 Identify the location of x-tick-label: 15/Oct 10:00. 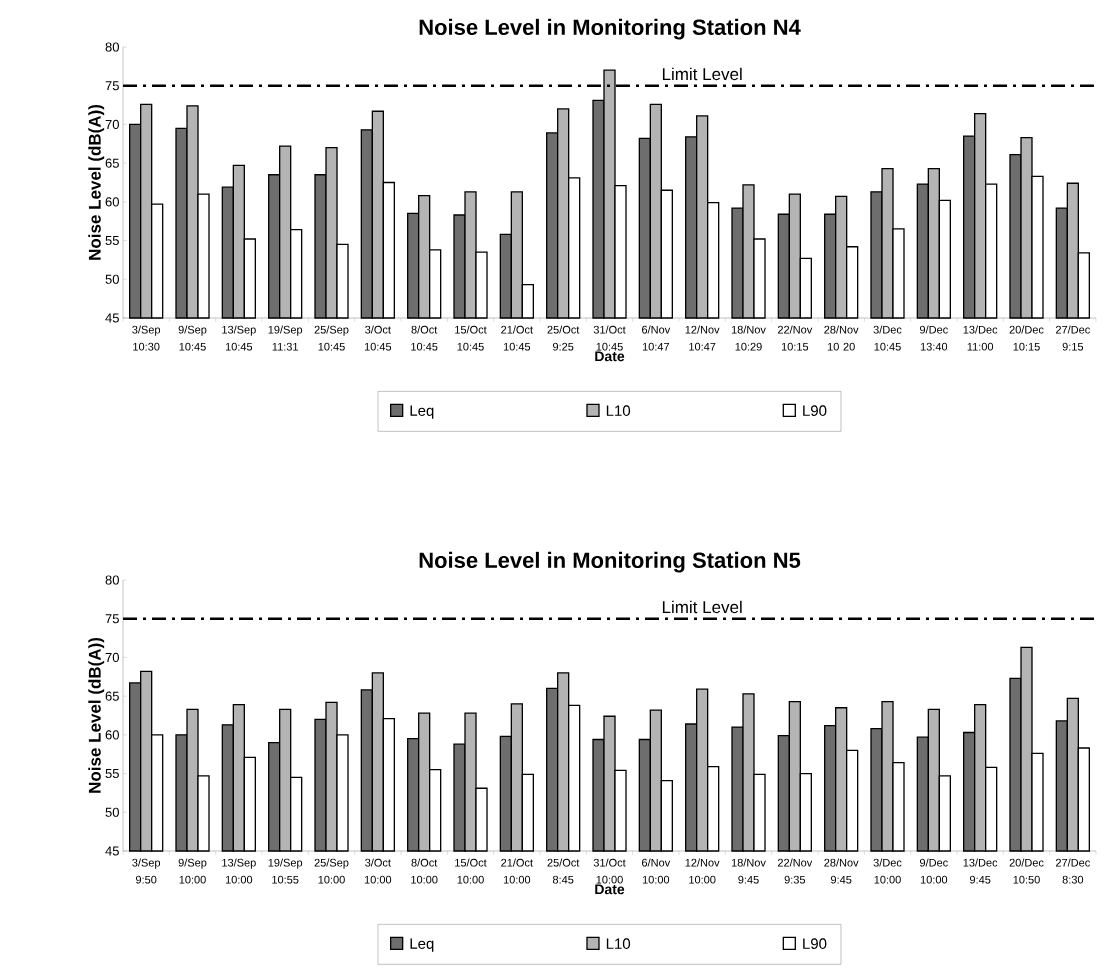
(471, 871).